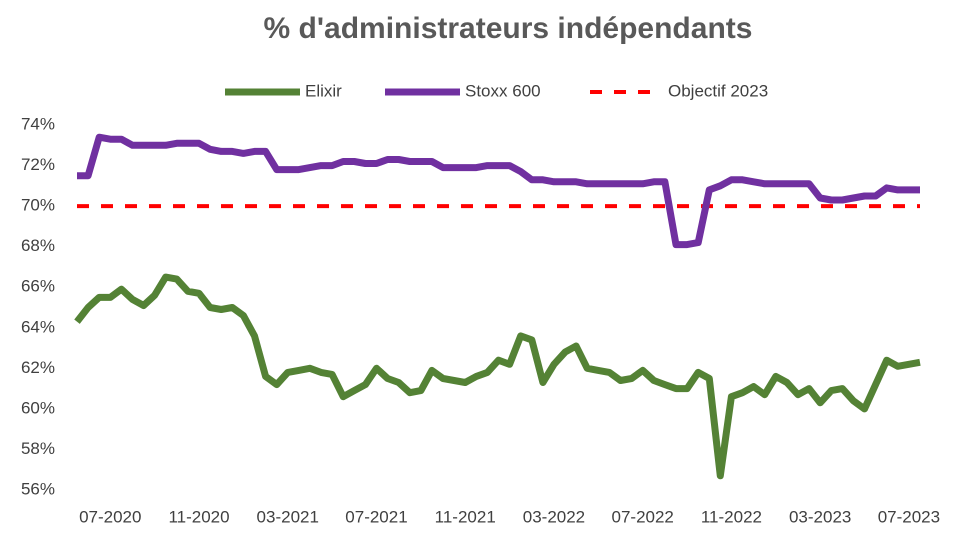  I want to click on y-tick-label: 56%, so click(38, 488).